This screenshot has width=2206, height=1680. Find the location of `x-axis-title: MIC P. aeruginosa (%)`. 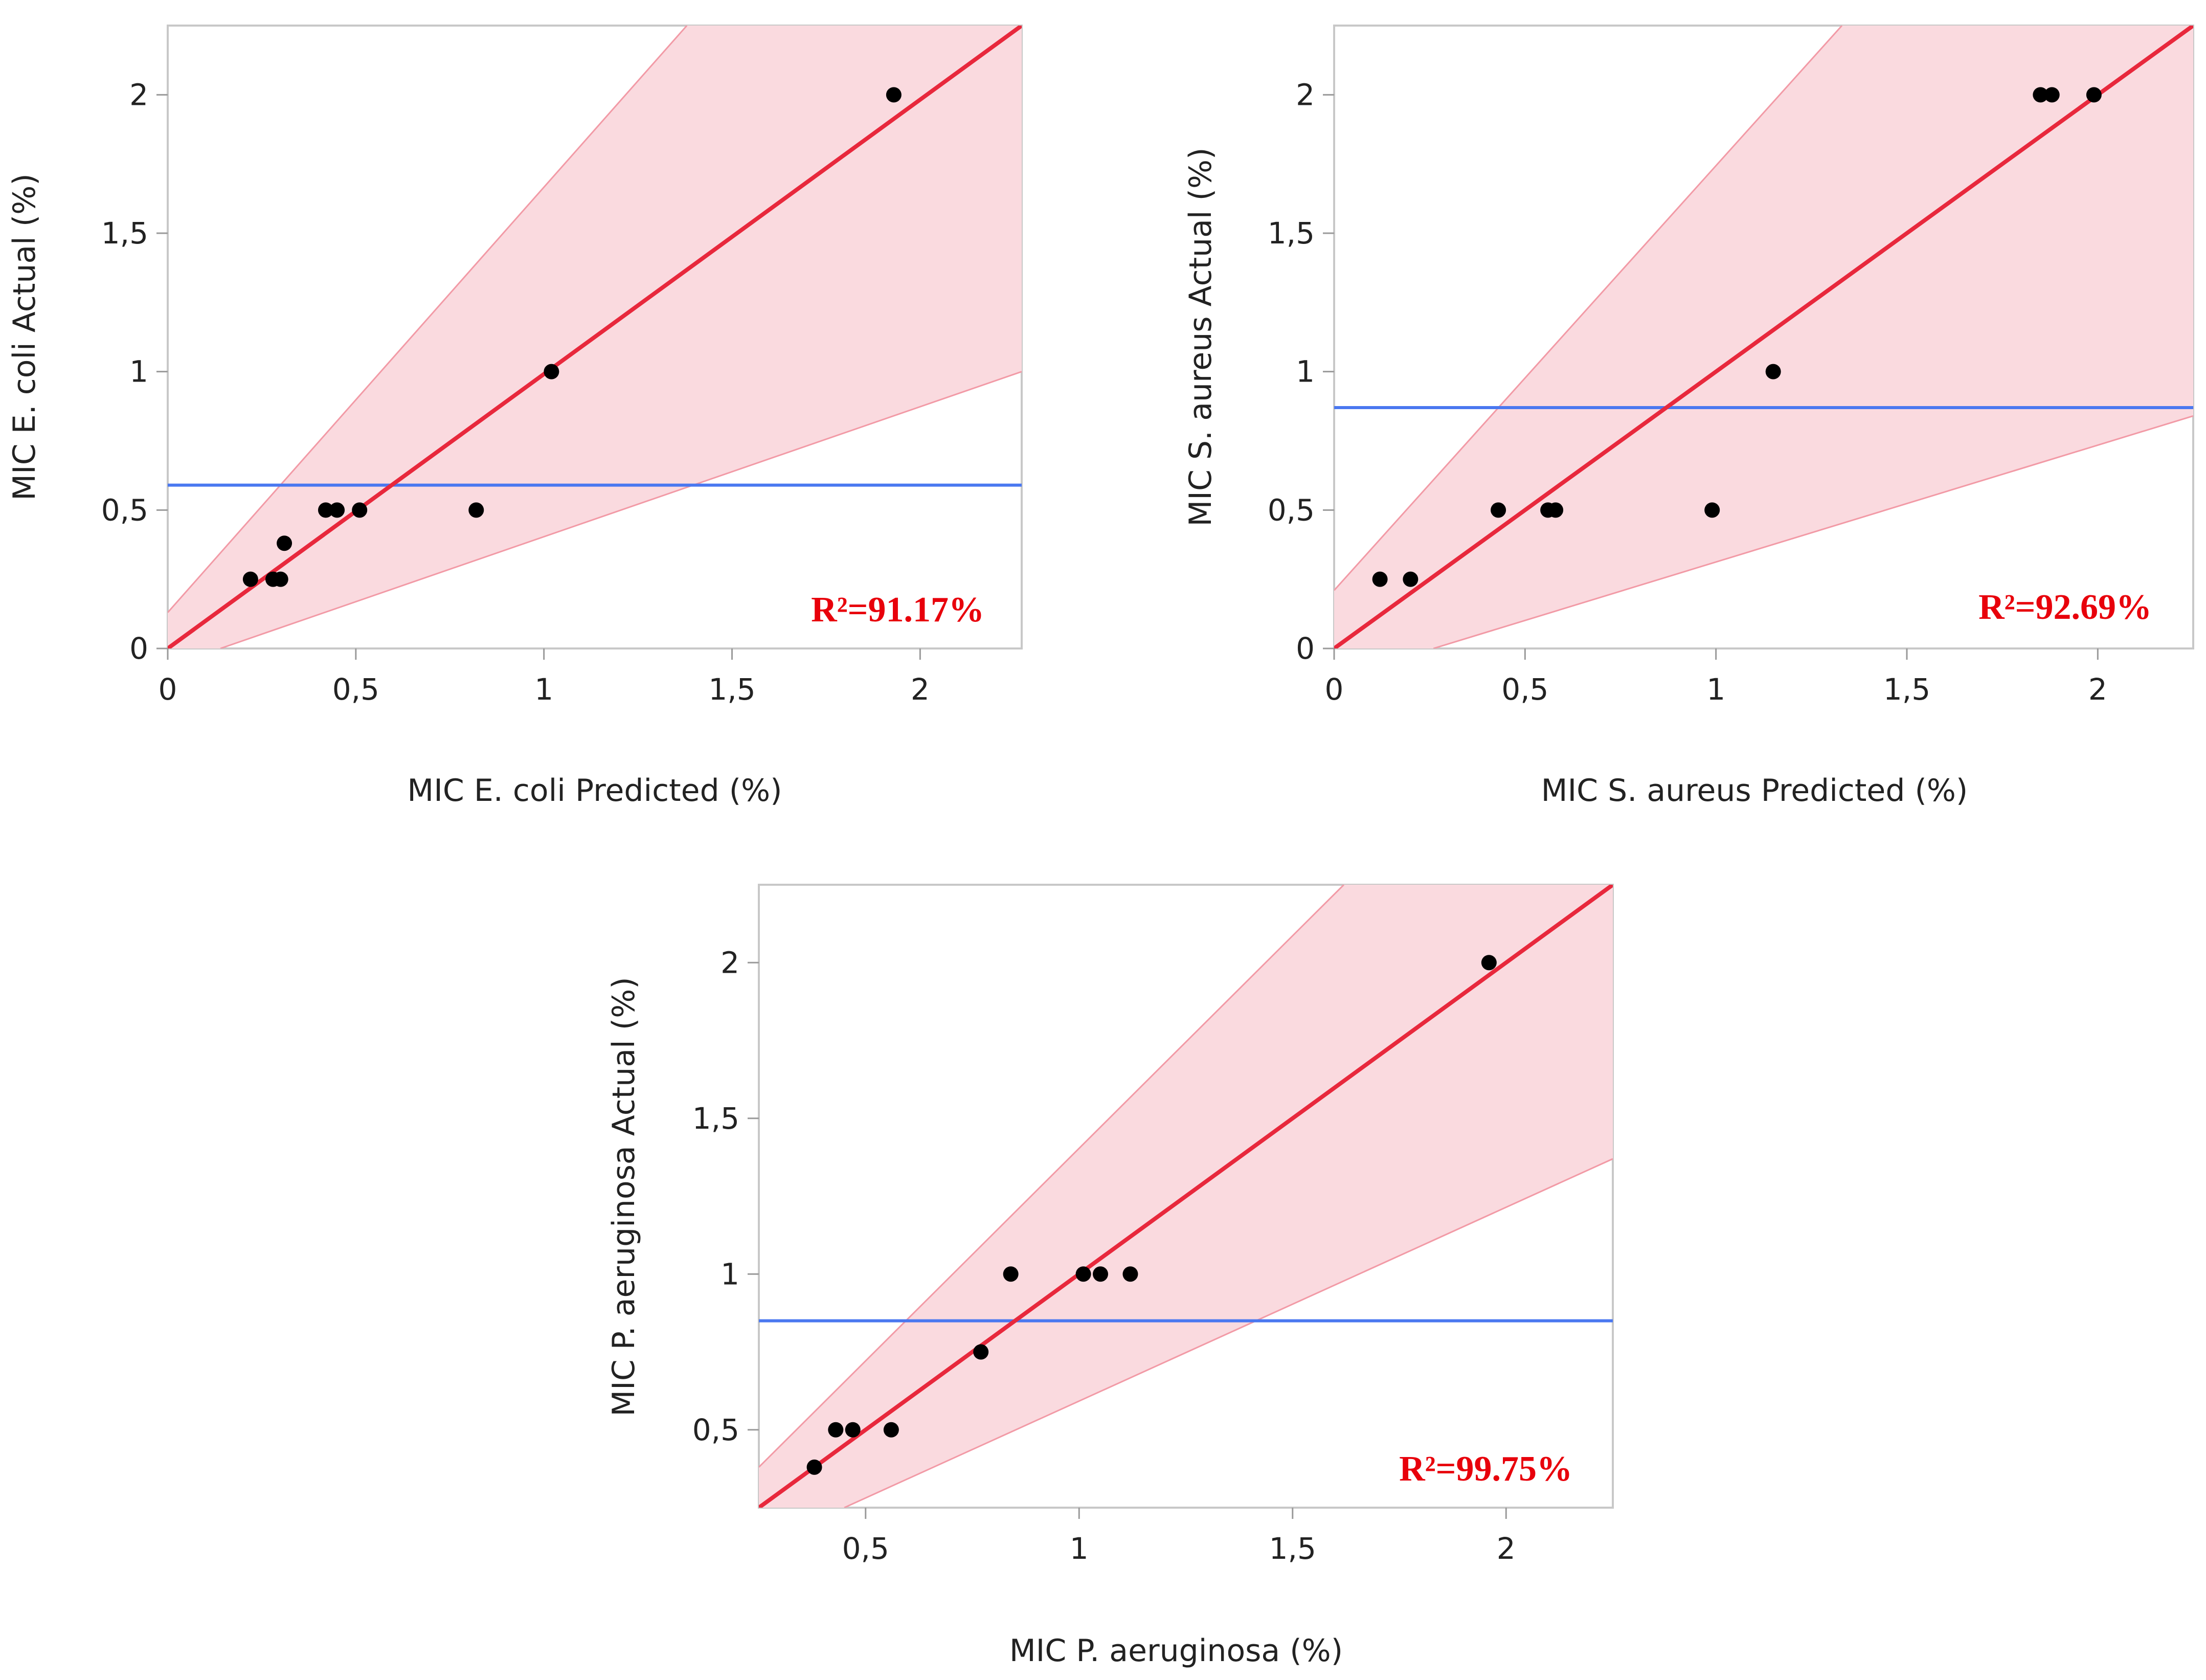

x-axis-title: MIC P. aeruginosa (%) is located at coordinates (1176, 1651).